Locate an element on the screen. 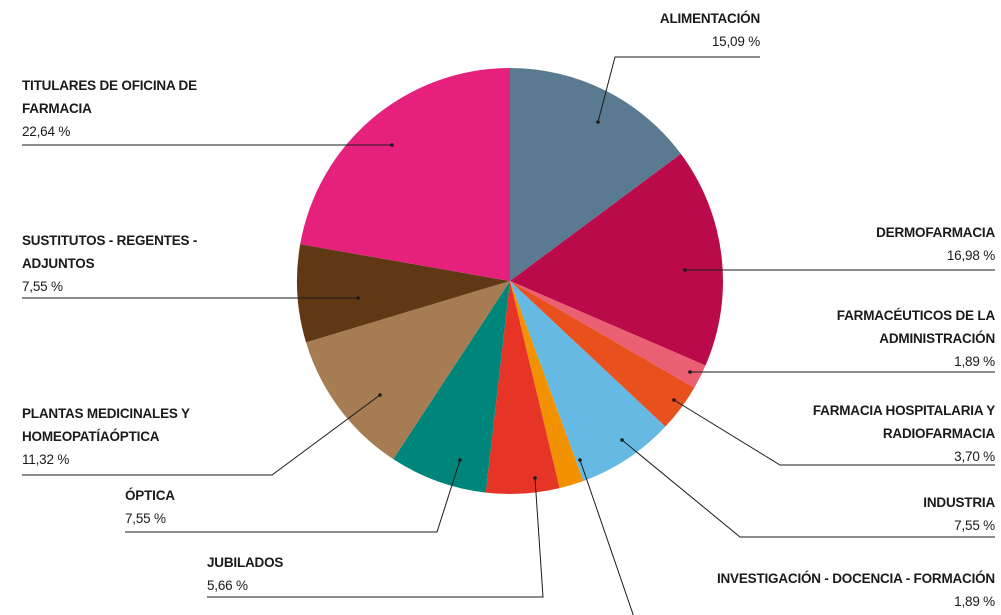  category-label: ÓPTICA is located at coordinates (150, 495).